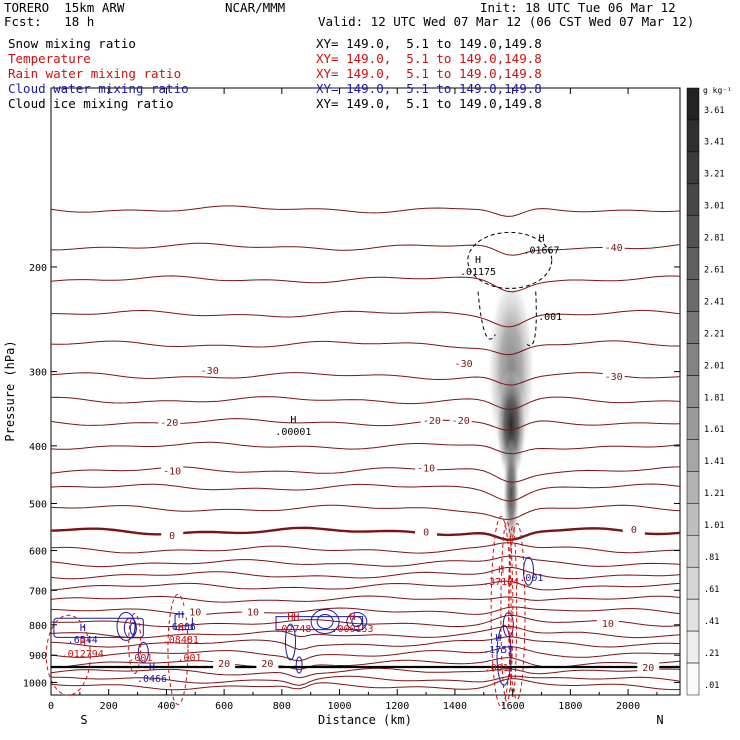 The width and height of the screenshot is (740, 740). What do you see at coordinates (293, 432) in the screenshot?
I see `extremum-value: .00001` at bounding box center [293, 432].